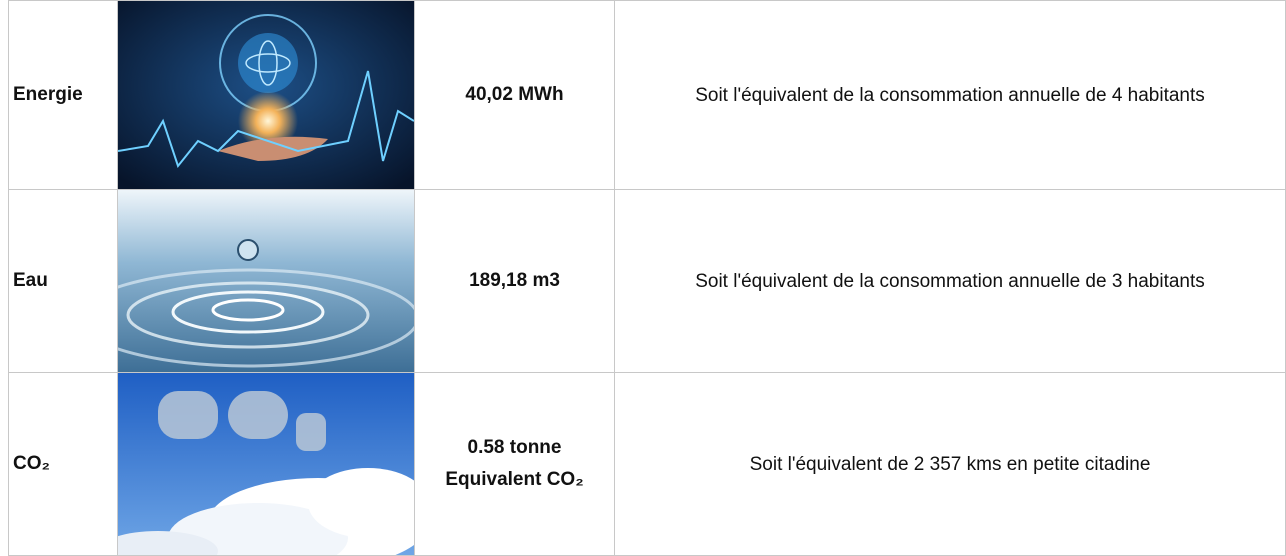  What do you see at coordinates (514, 281) in the screenshot?
I see `row-value: 189,18 m3` at bounding box center [514, 281].